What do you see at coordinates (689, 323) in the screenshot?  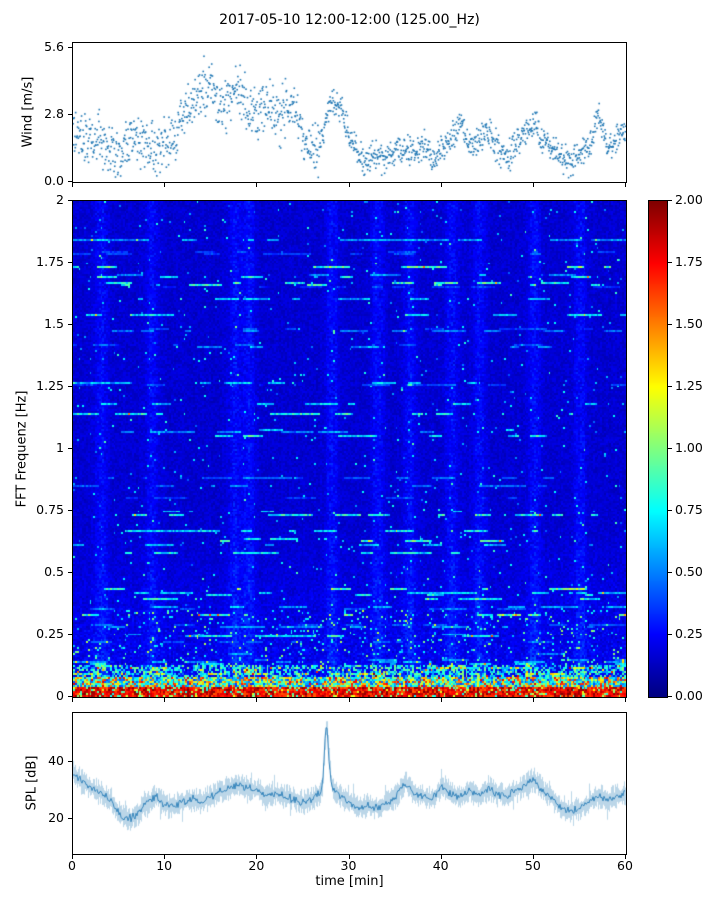 I see `tick-label: 1.50` at bounding box center [689, 323].